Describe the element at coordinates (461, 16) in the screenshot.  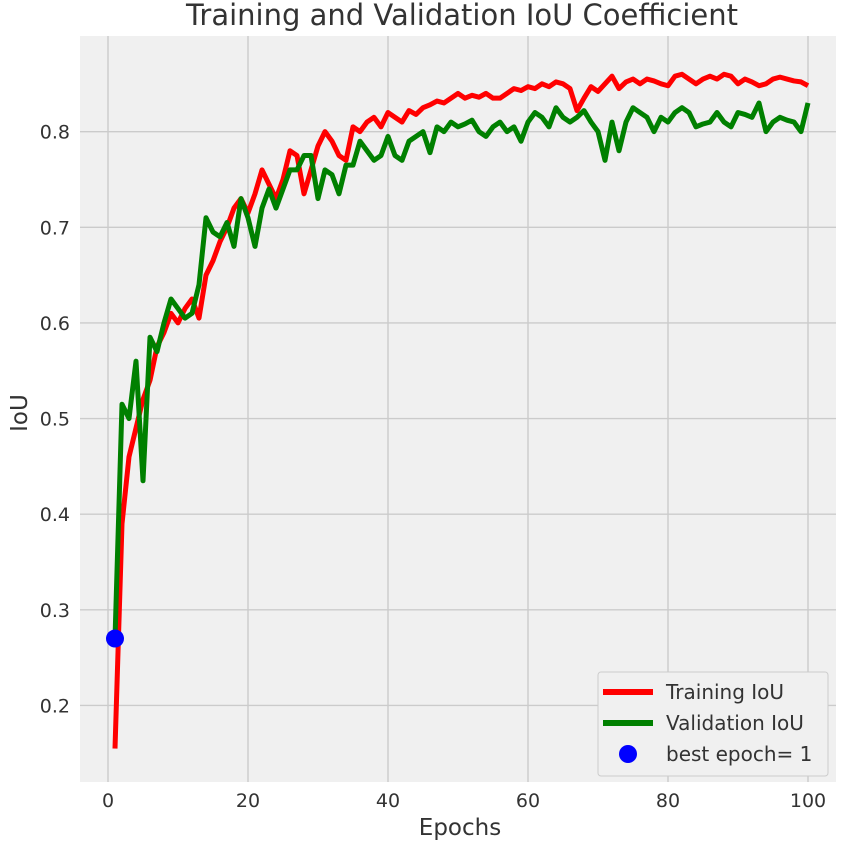
I see `chart-title: Training and Validation IoU Coefficient` at that location.